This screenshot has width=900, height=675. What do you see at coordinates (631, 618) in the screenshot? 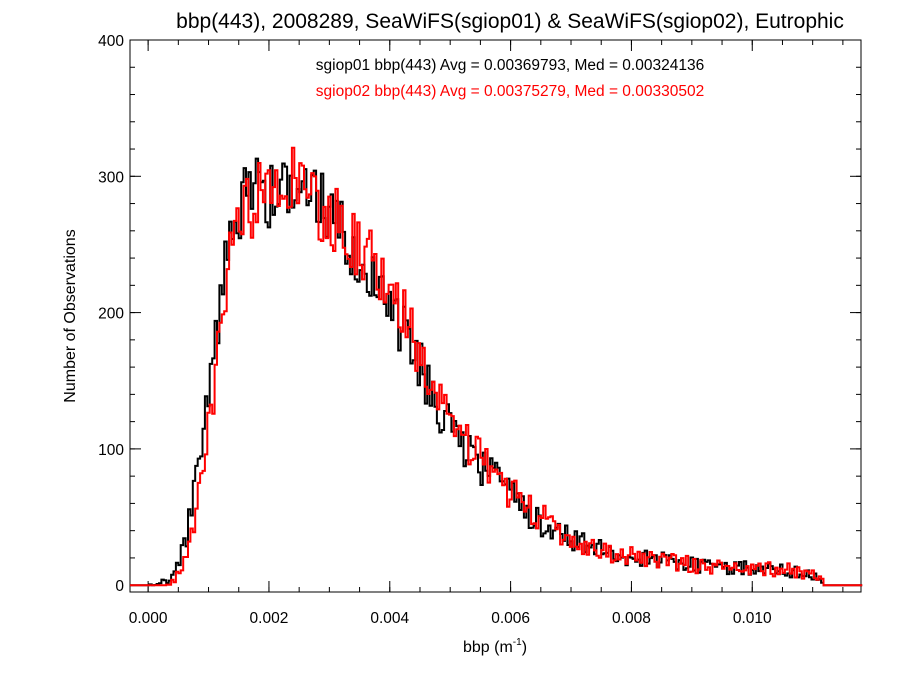
I see `x-tick-label: 0.008` at bounding box center [631, 618].